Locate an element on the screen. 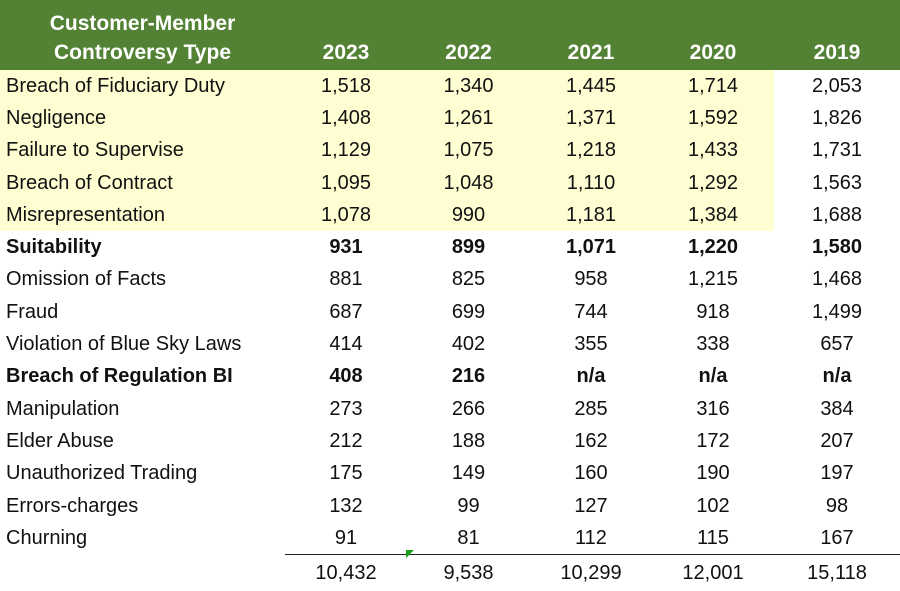 Image resolution: width=900 pixels, height=591 pixels. year-header-2022: 2022 is located at coordinates (468, 53).